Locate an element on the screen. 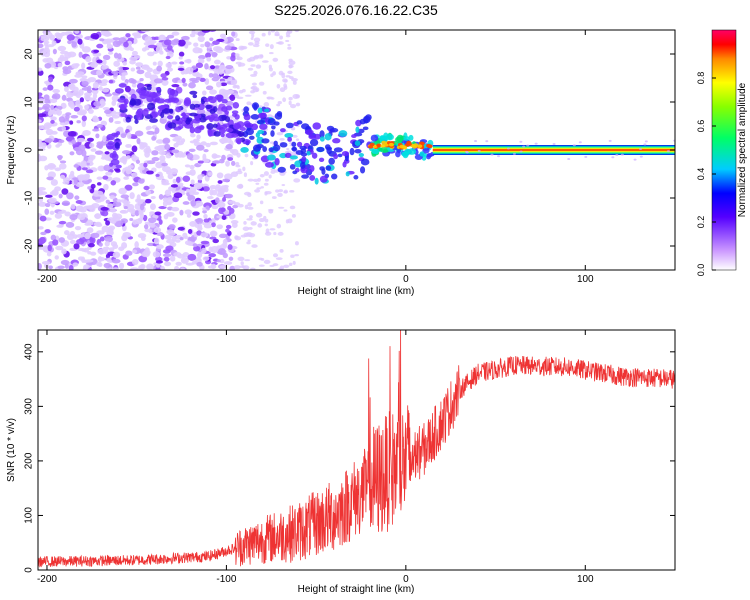 The image size is (750, 600). colorbar-tick-label: 0.6 is located at coordinates (701, 126).